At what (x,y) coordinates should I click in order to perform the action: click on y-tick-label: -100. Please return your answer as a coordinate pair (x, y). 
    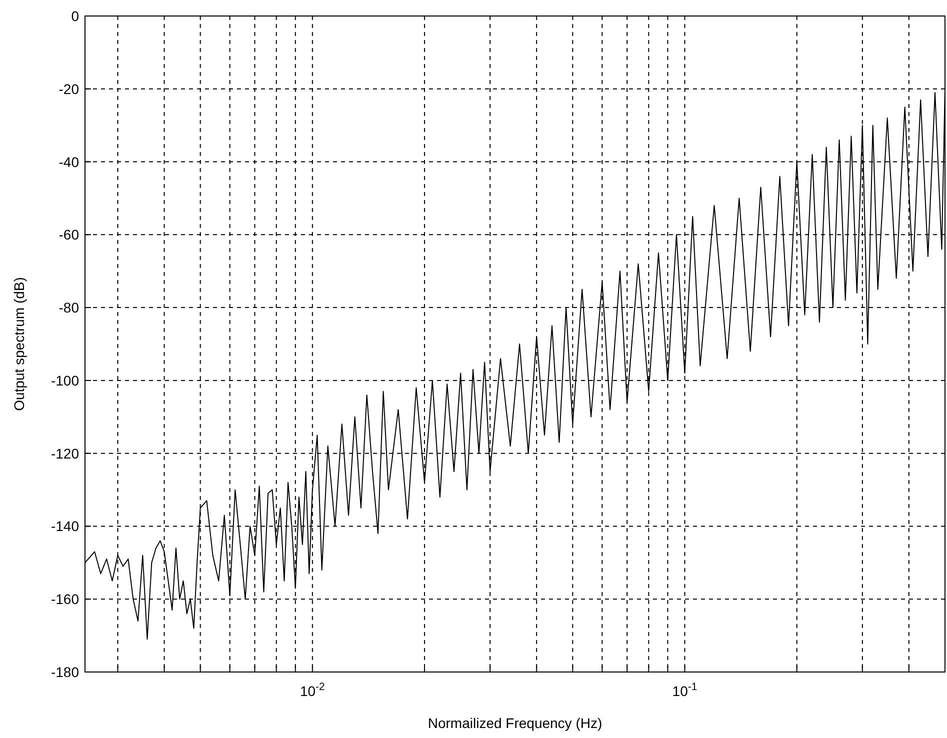
    Looking at the image, I should click on (65, 380).